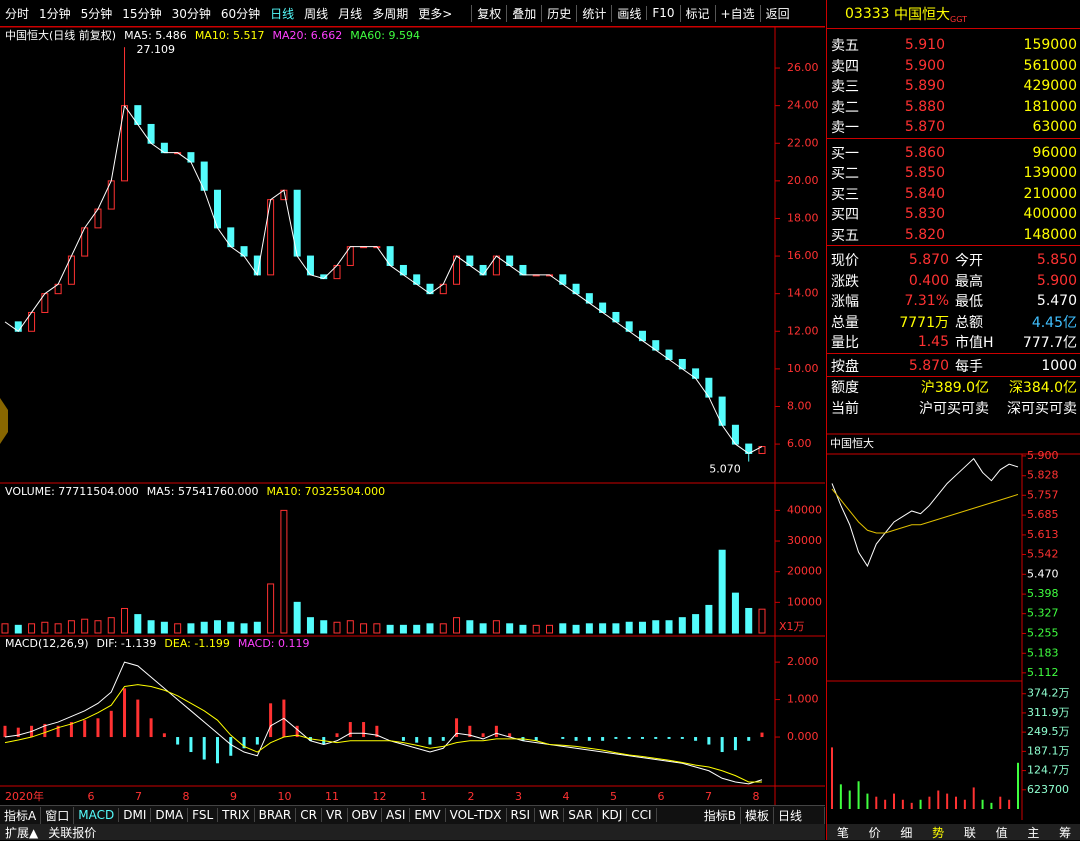 The width and height of the screenshot is (1080, 841). What do you see at coordinates (642, 815) in the screenshot?
I see `indicator-tab: CCI` at bounding box center [642, 815].